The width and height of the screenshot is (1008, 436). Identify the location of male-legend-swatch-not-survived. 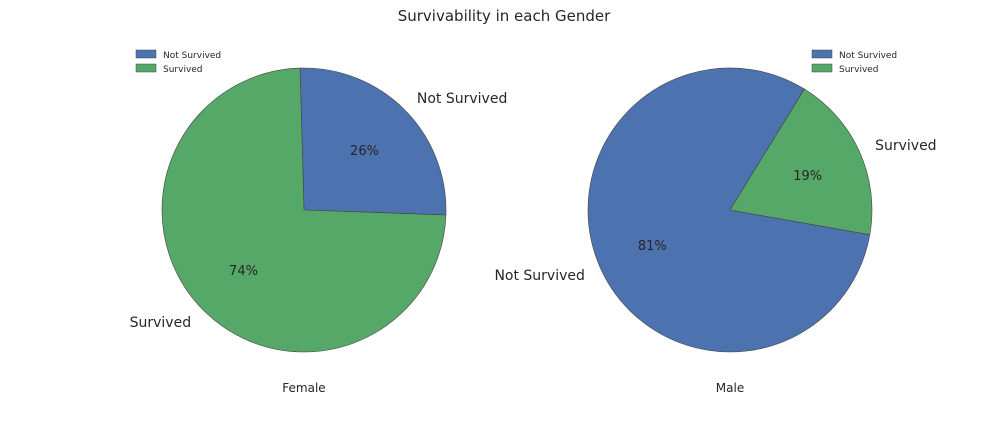
(822, 54).